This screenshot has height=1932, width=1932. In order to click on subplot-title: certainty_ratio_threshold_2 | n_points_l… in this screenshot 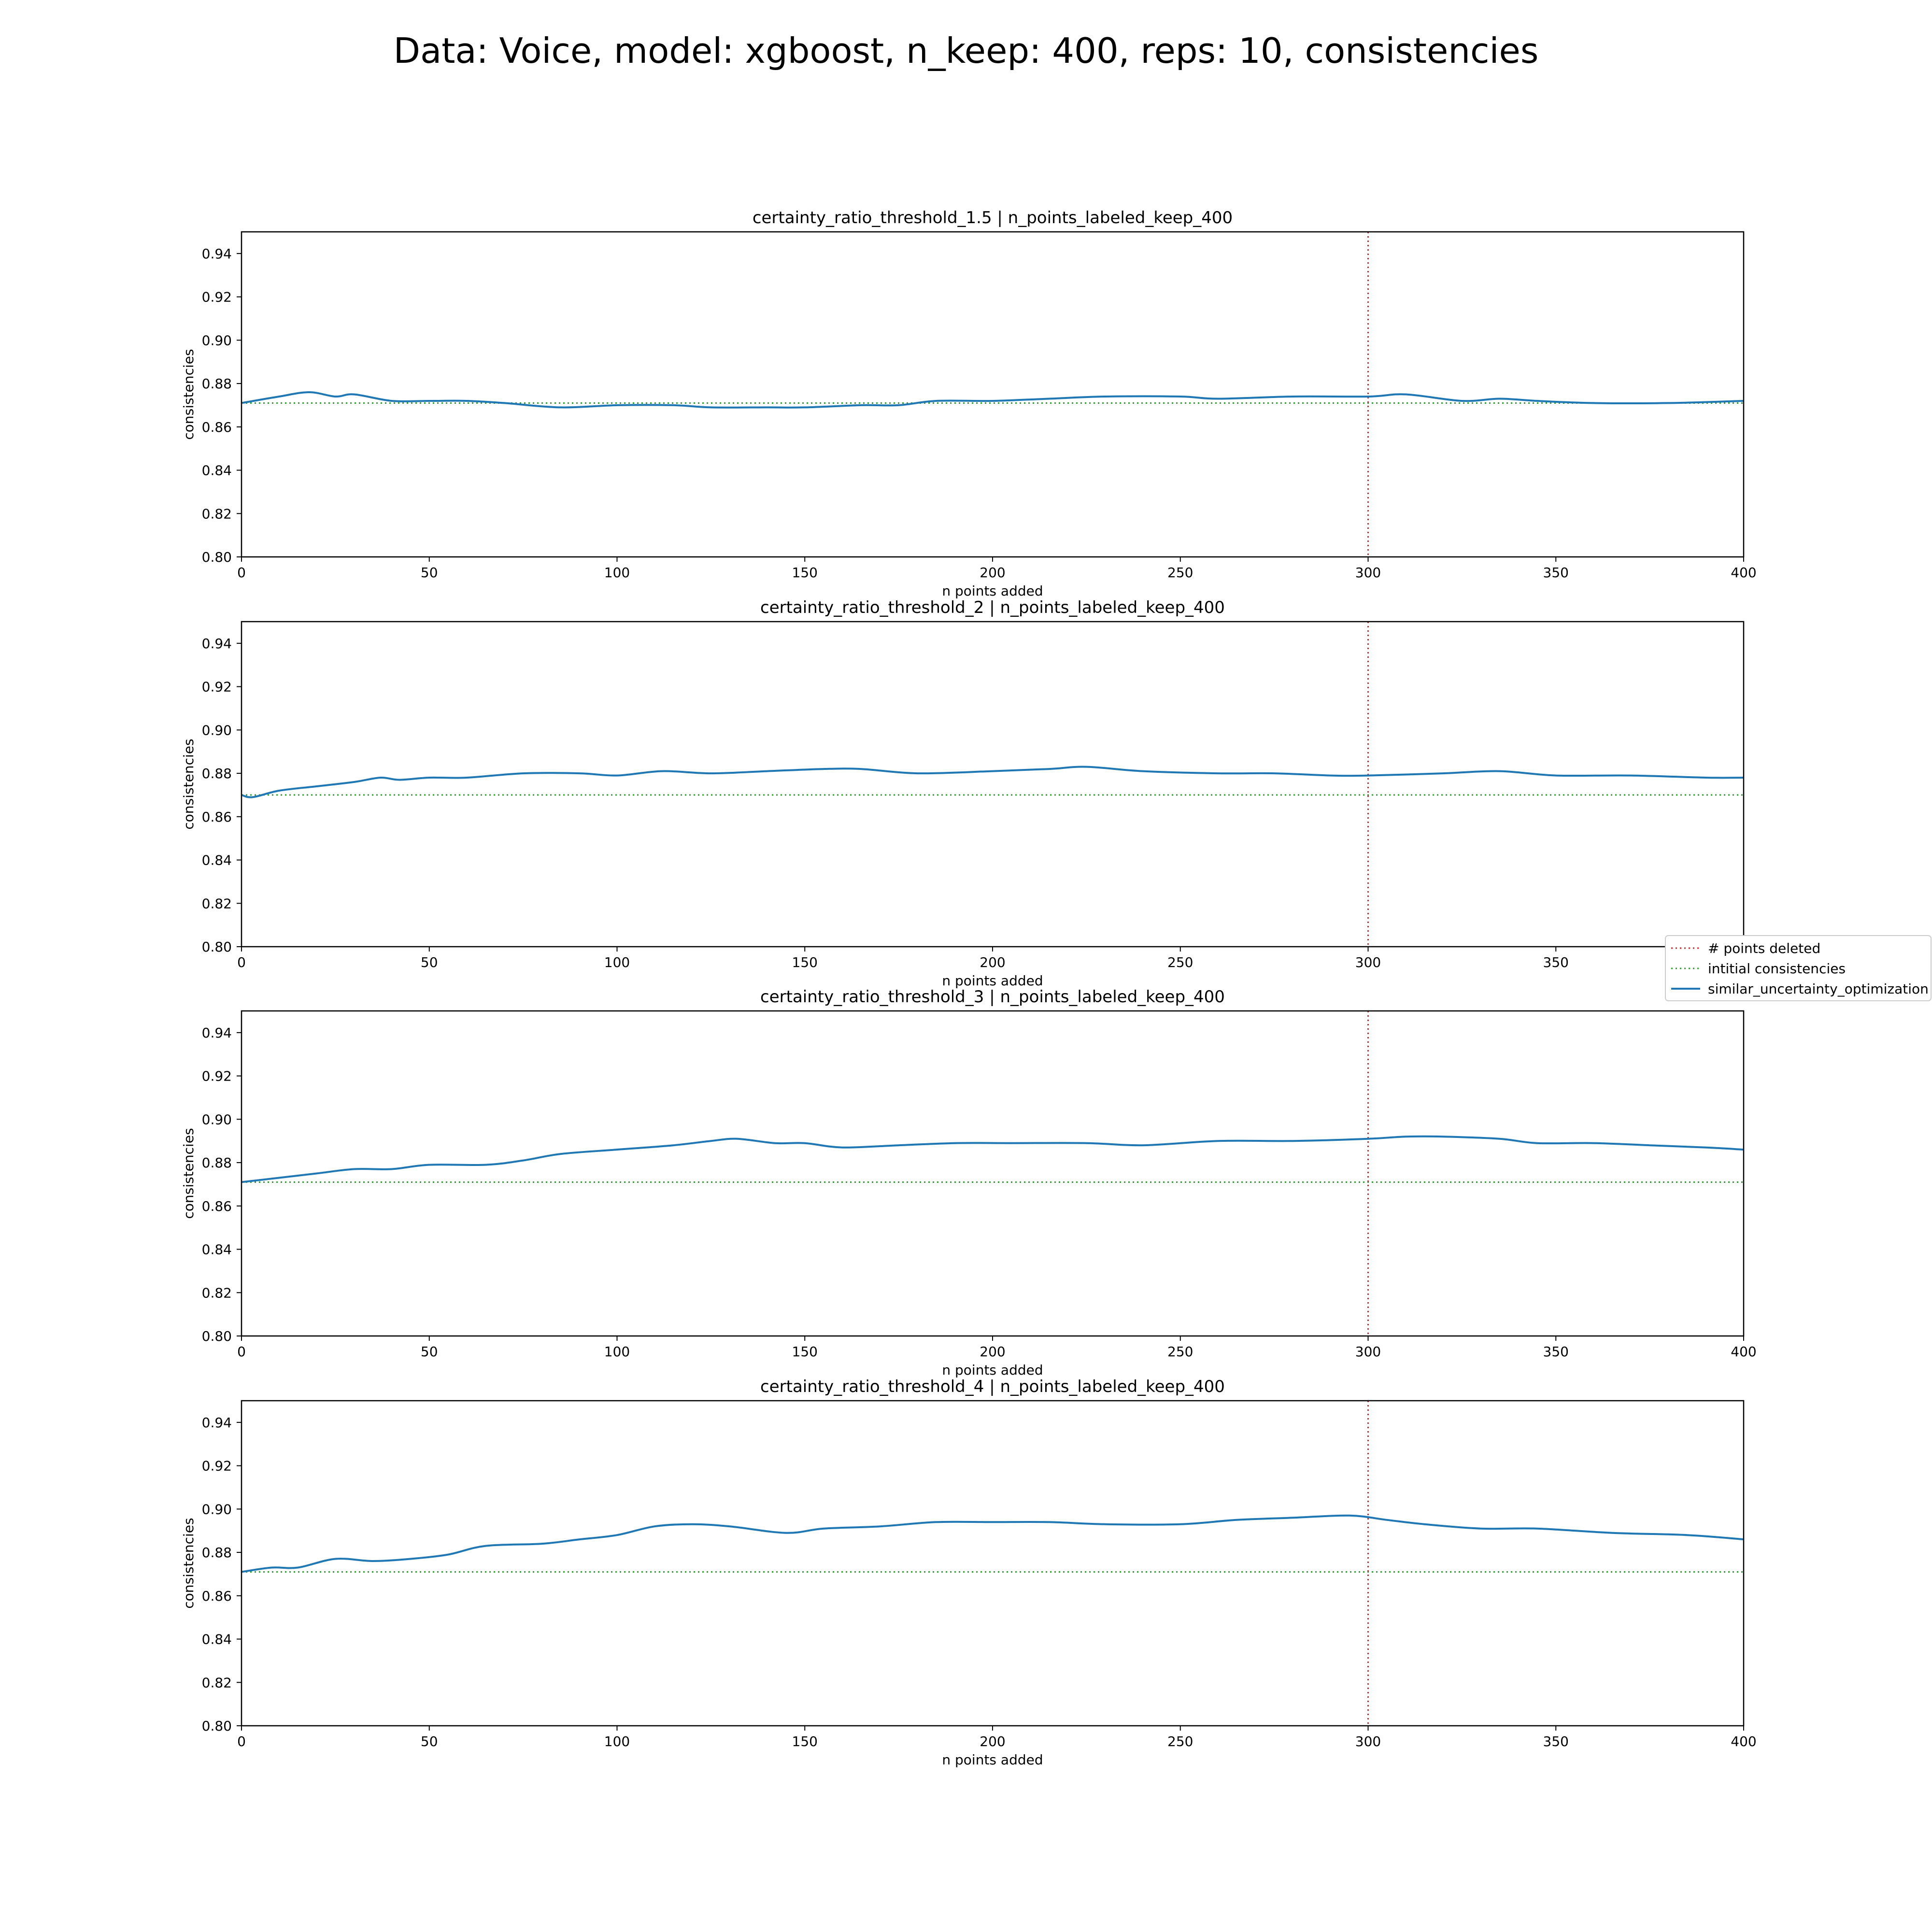, I will do `click(992, 607)`.